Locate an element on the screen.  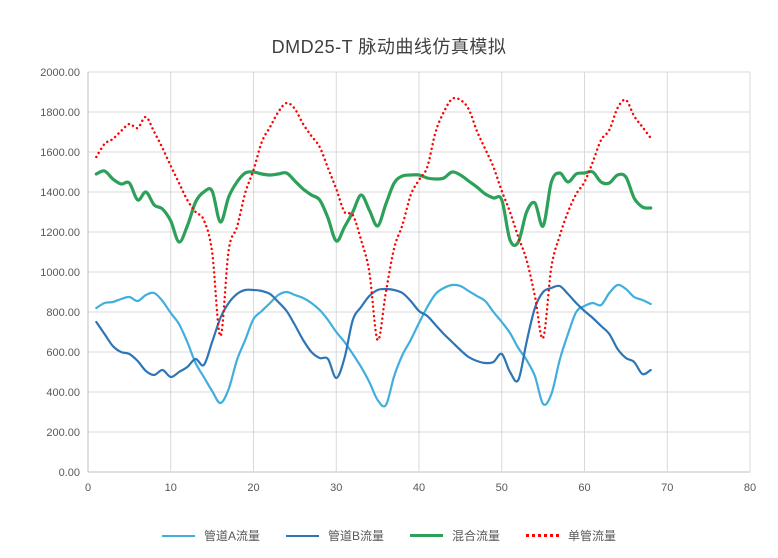
y-tick-label: 200.00 is located at coordinates (63, 433).